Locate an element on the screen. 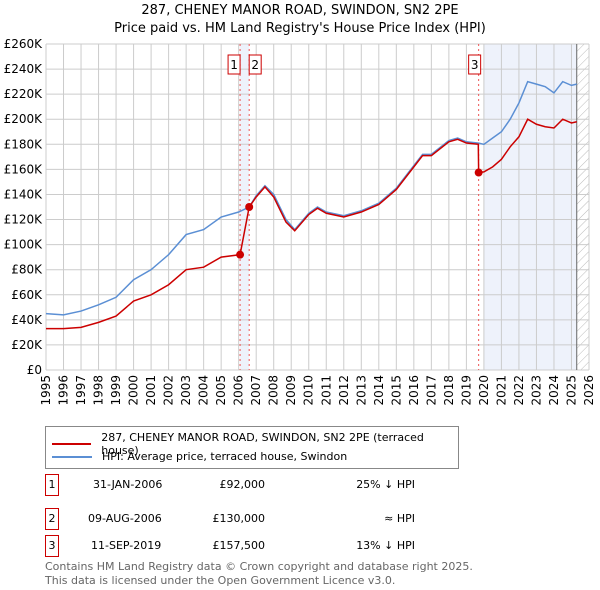  y-tick-label: £200K is located at coordinates (24, 119).